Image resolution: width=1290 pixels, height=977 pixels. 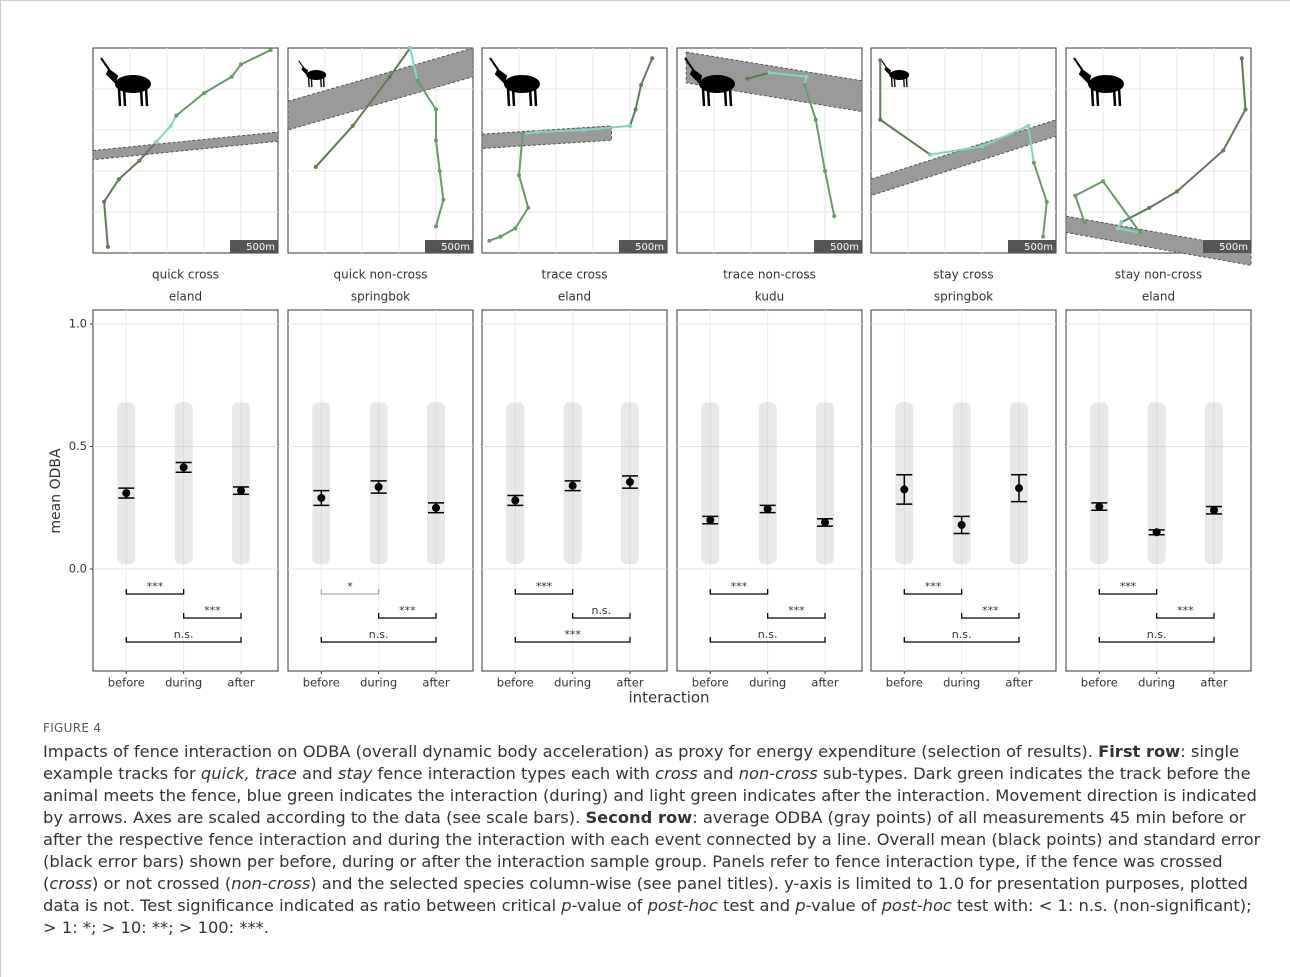 I want to click on panel-title: trace cross, so click(x=575, y=275).